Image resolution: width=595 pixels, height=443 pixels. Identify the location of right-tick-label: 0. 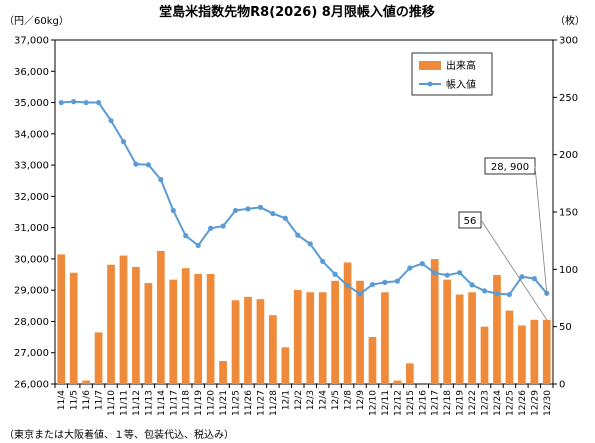
(562, 385).